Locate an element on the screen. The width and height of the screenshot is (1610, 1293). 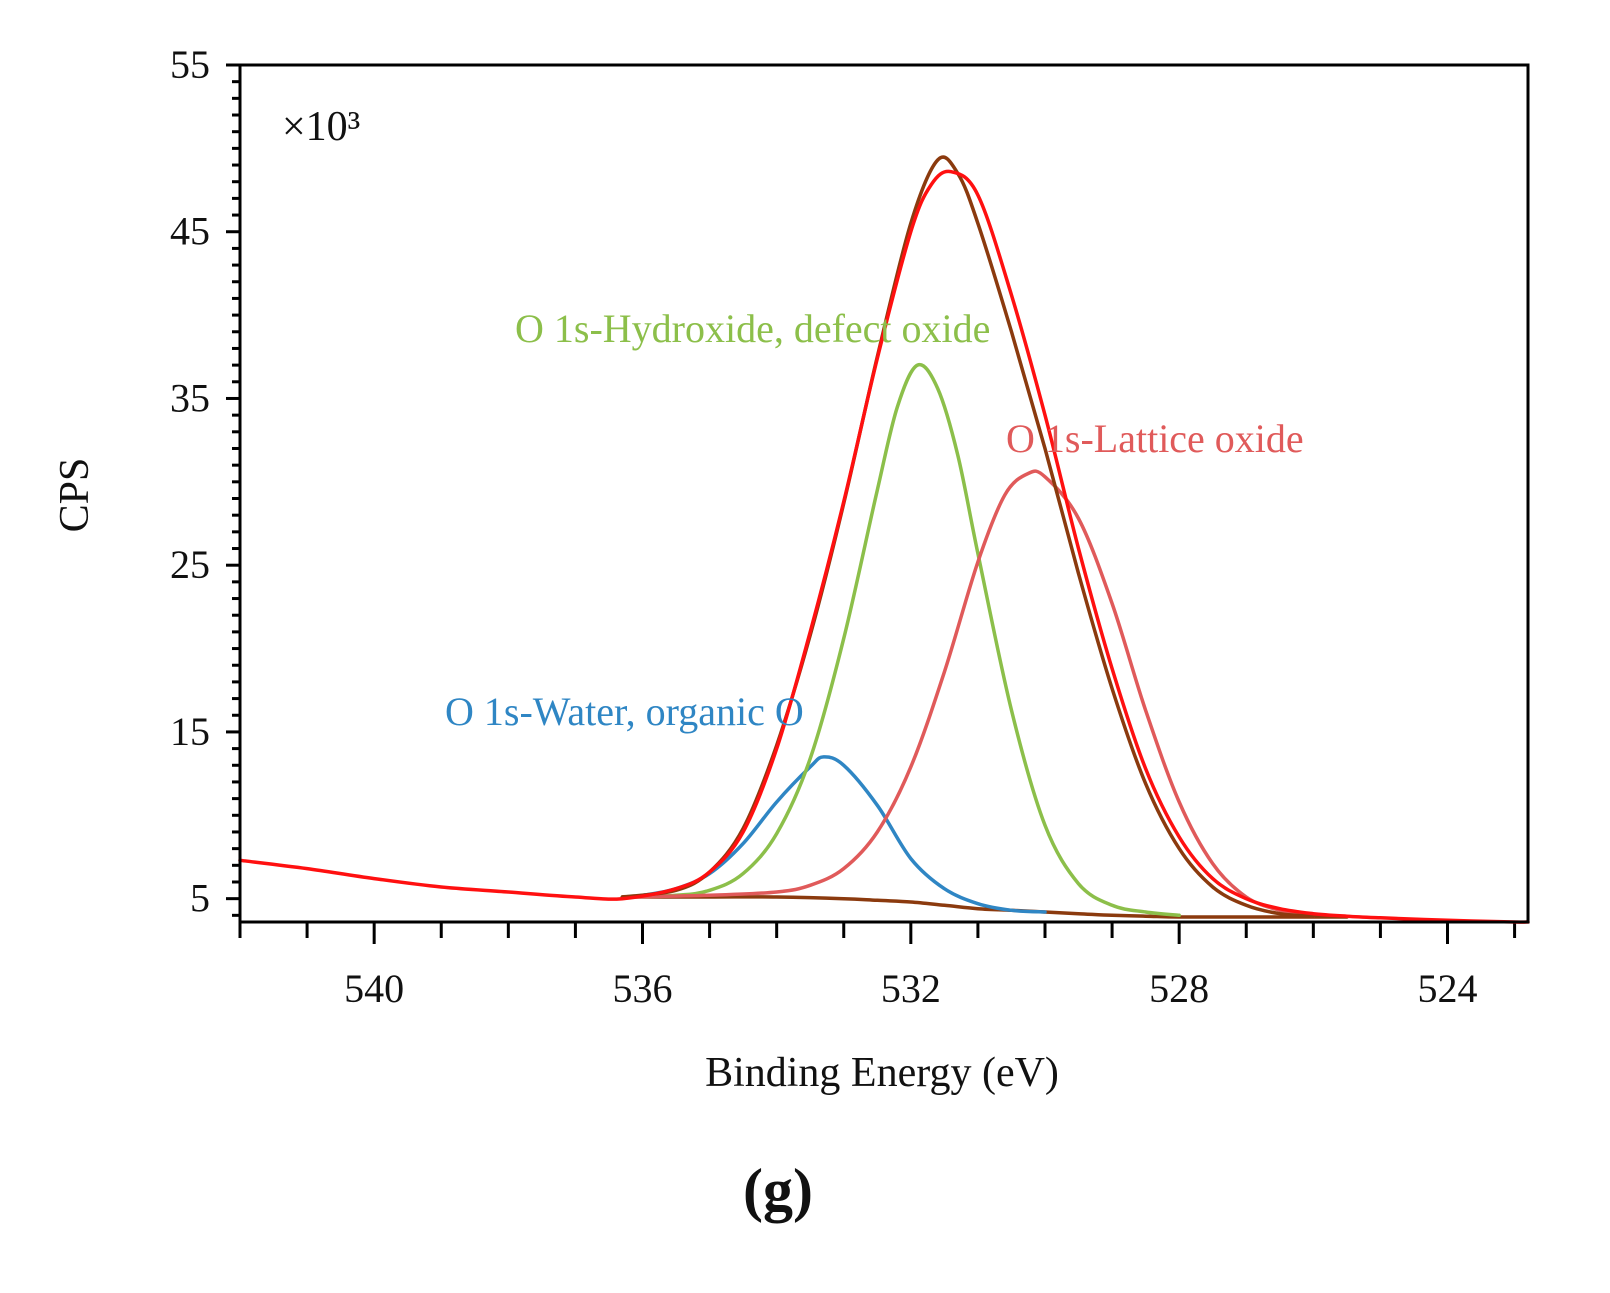
x-tick-label: 540 is located at coordinates (374, 988).